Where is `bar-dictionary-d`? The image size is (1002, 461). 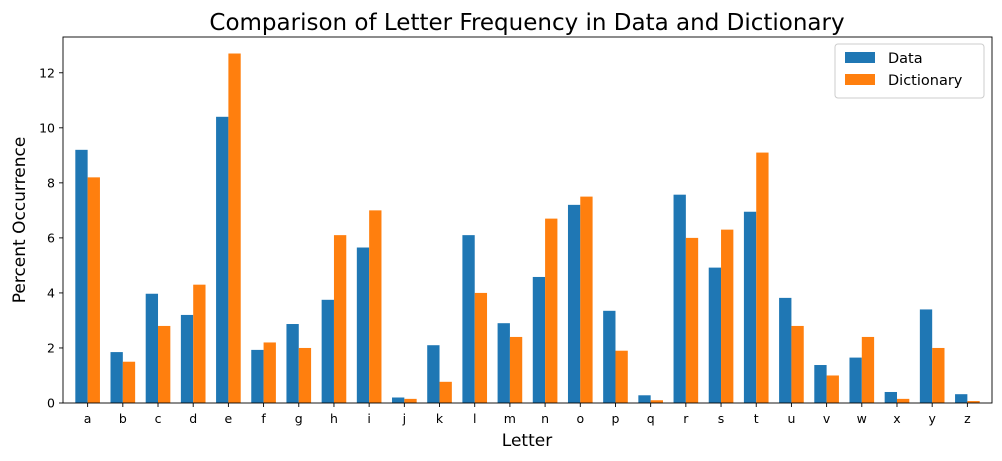
bar-dictionary-d is located at coordinates (199, 343).